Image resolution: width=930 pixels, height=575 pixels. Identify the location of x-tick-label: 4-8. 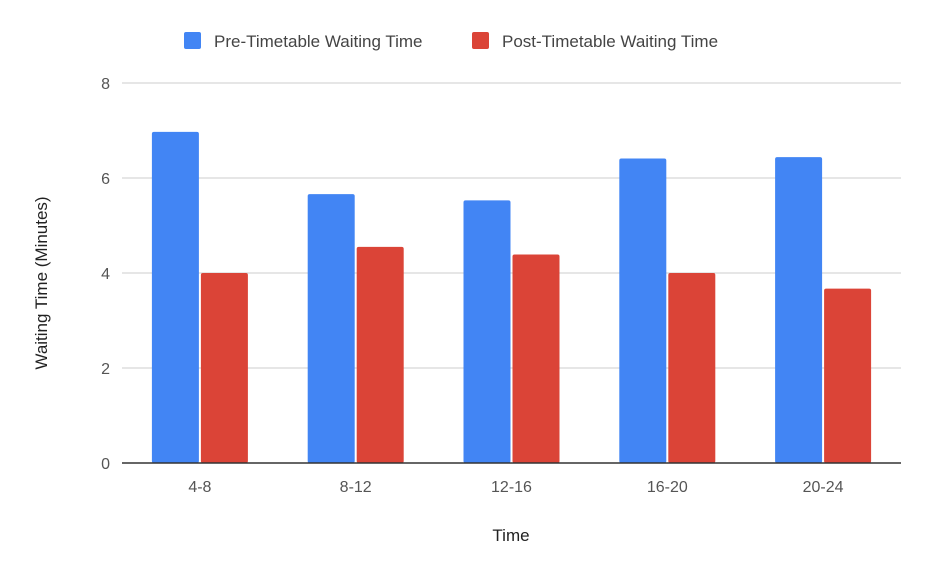
(199, 487).